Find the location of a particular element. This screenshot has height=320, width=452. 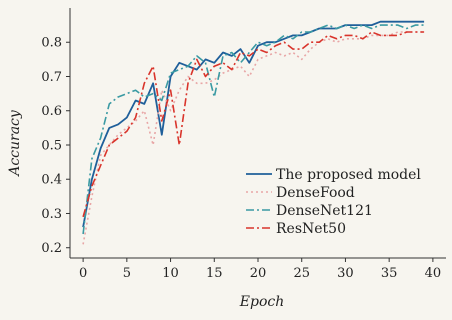

x-axis-title: Epoch is located at coordinates (261, 302).